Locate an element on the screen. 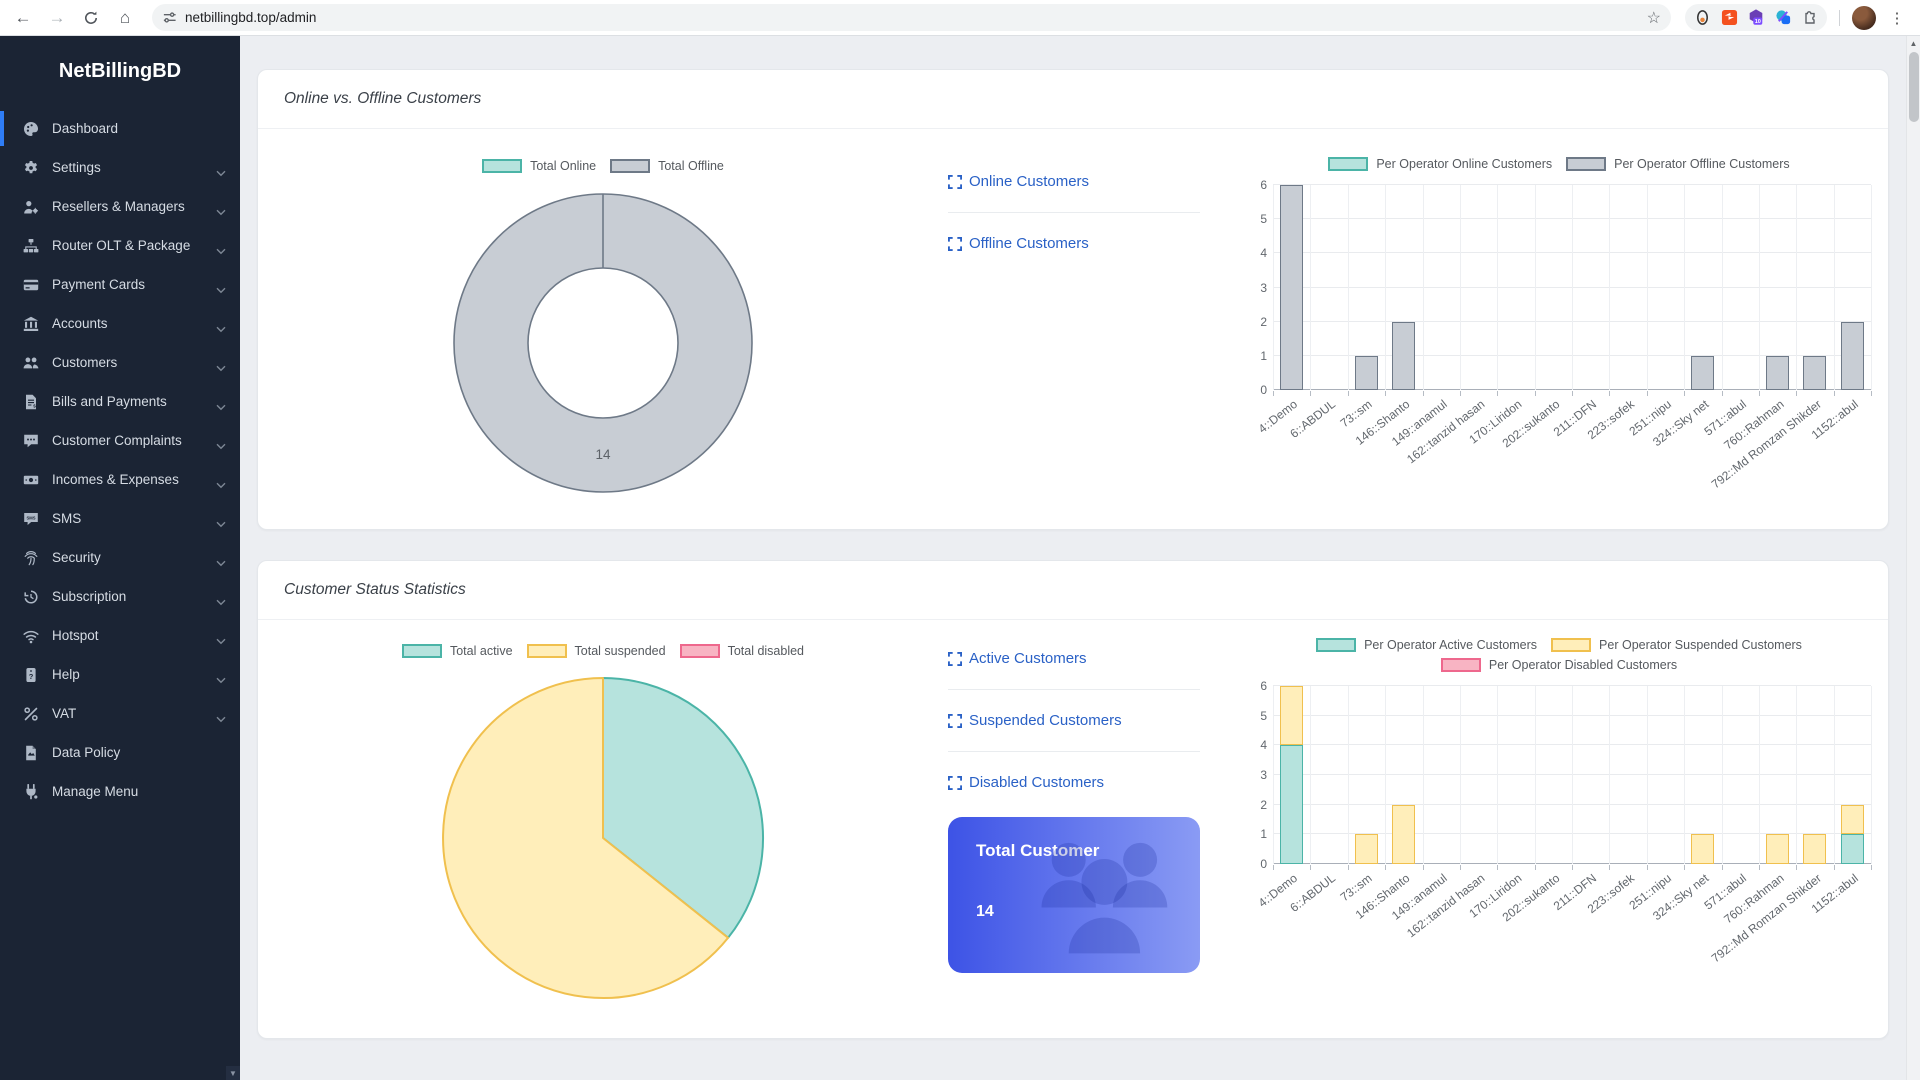 This screenshot has height=1080, width=1920. sidebar-item-help: ? Help is located at coordinates (120, 674).